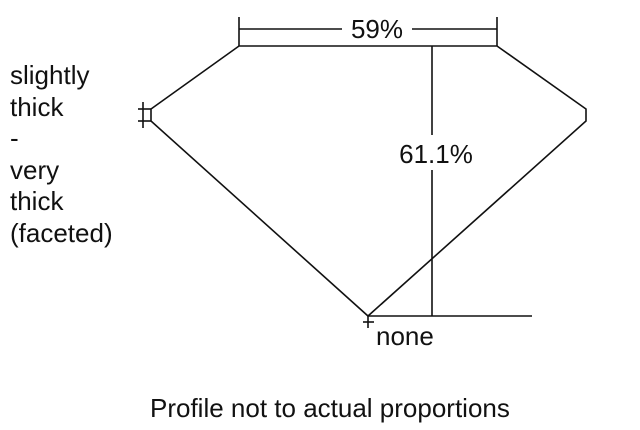 This screenshot has height=430, width=640. What do you see at coordinates (405, 336) in the screenshot?
I see `culet-label: none` at bounding box center [405, 336].